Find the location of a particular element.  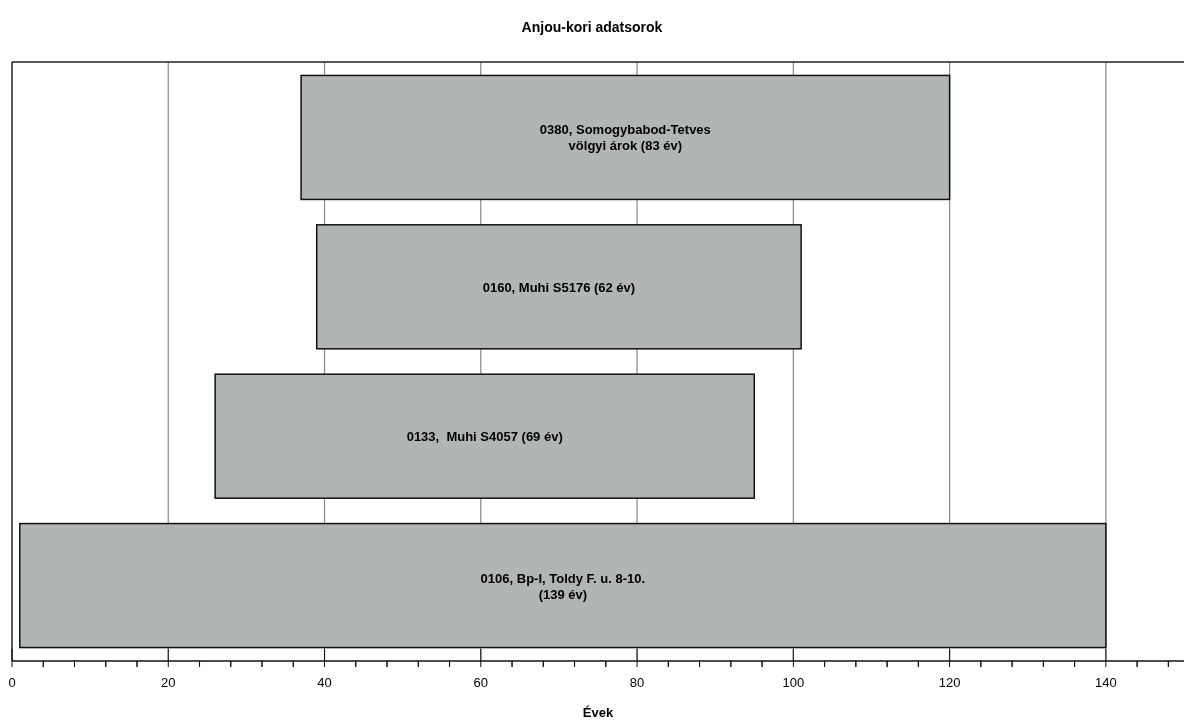

y-tick-label: 0106, Bp-I, Toldy F. u. 8-10. (139 év) is located at coordinates (563, 586).